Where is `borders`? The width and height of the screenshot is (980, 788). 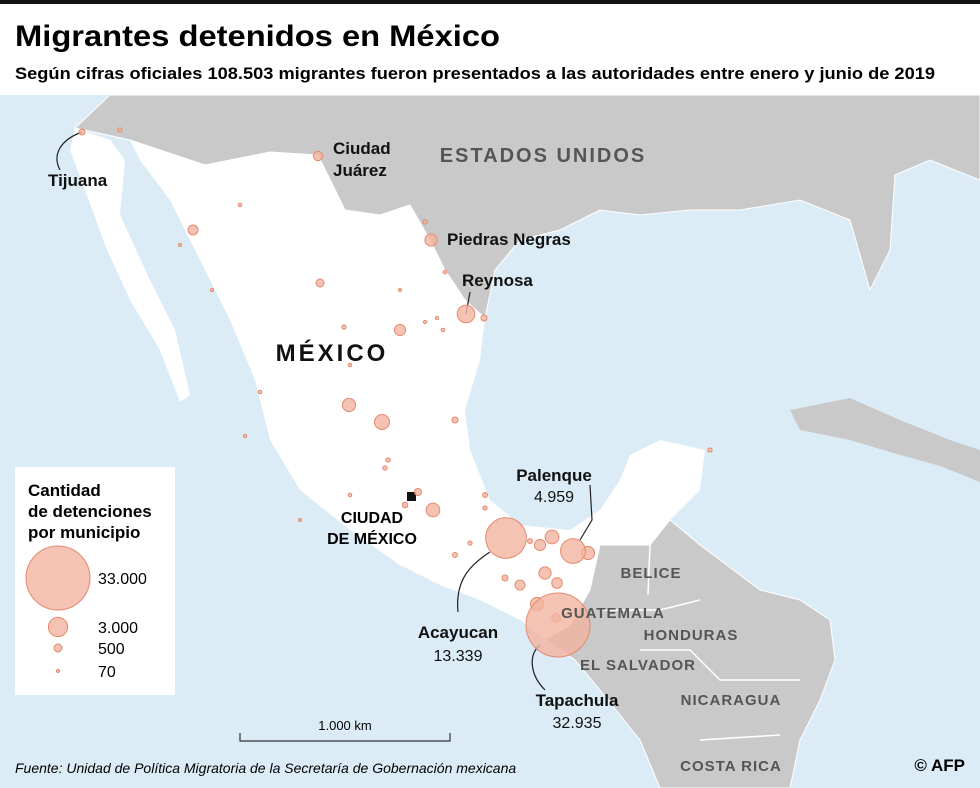 borders is located at coordinates (700, 642).